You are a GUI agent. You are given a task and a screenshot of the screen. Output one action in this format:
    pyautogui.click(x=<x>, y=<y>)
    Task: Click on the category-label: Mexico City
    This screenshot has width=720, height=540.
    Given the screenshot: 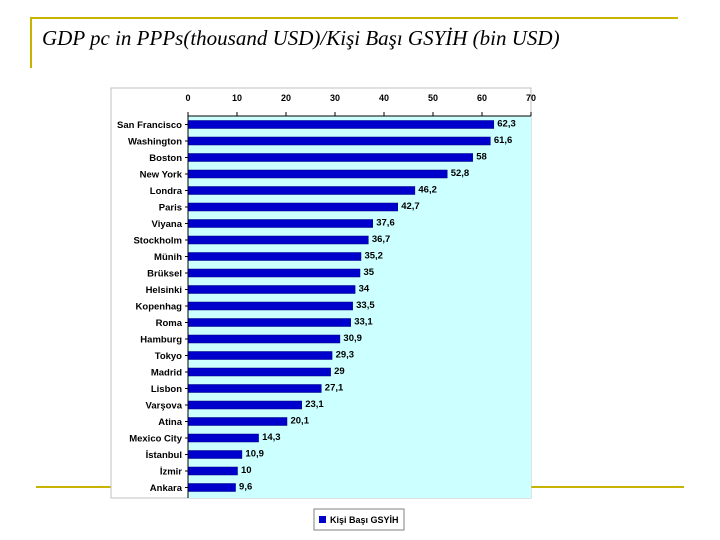 What is the action you would take?
    pyautogui.click(x=156, y=439)
    